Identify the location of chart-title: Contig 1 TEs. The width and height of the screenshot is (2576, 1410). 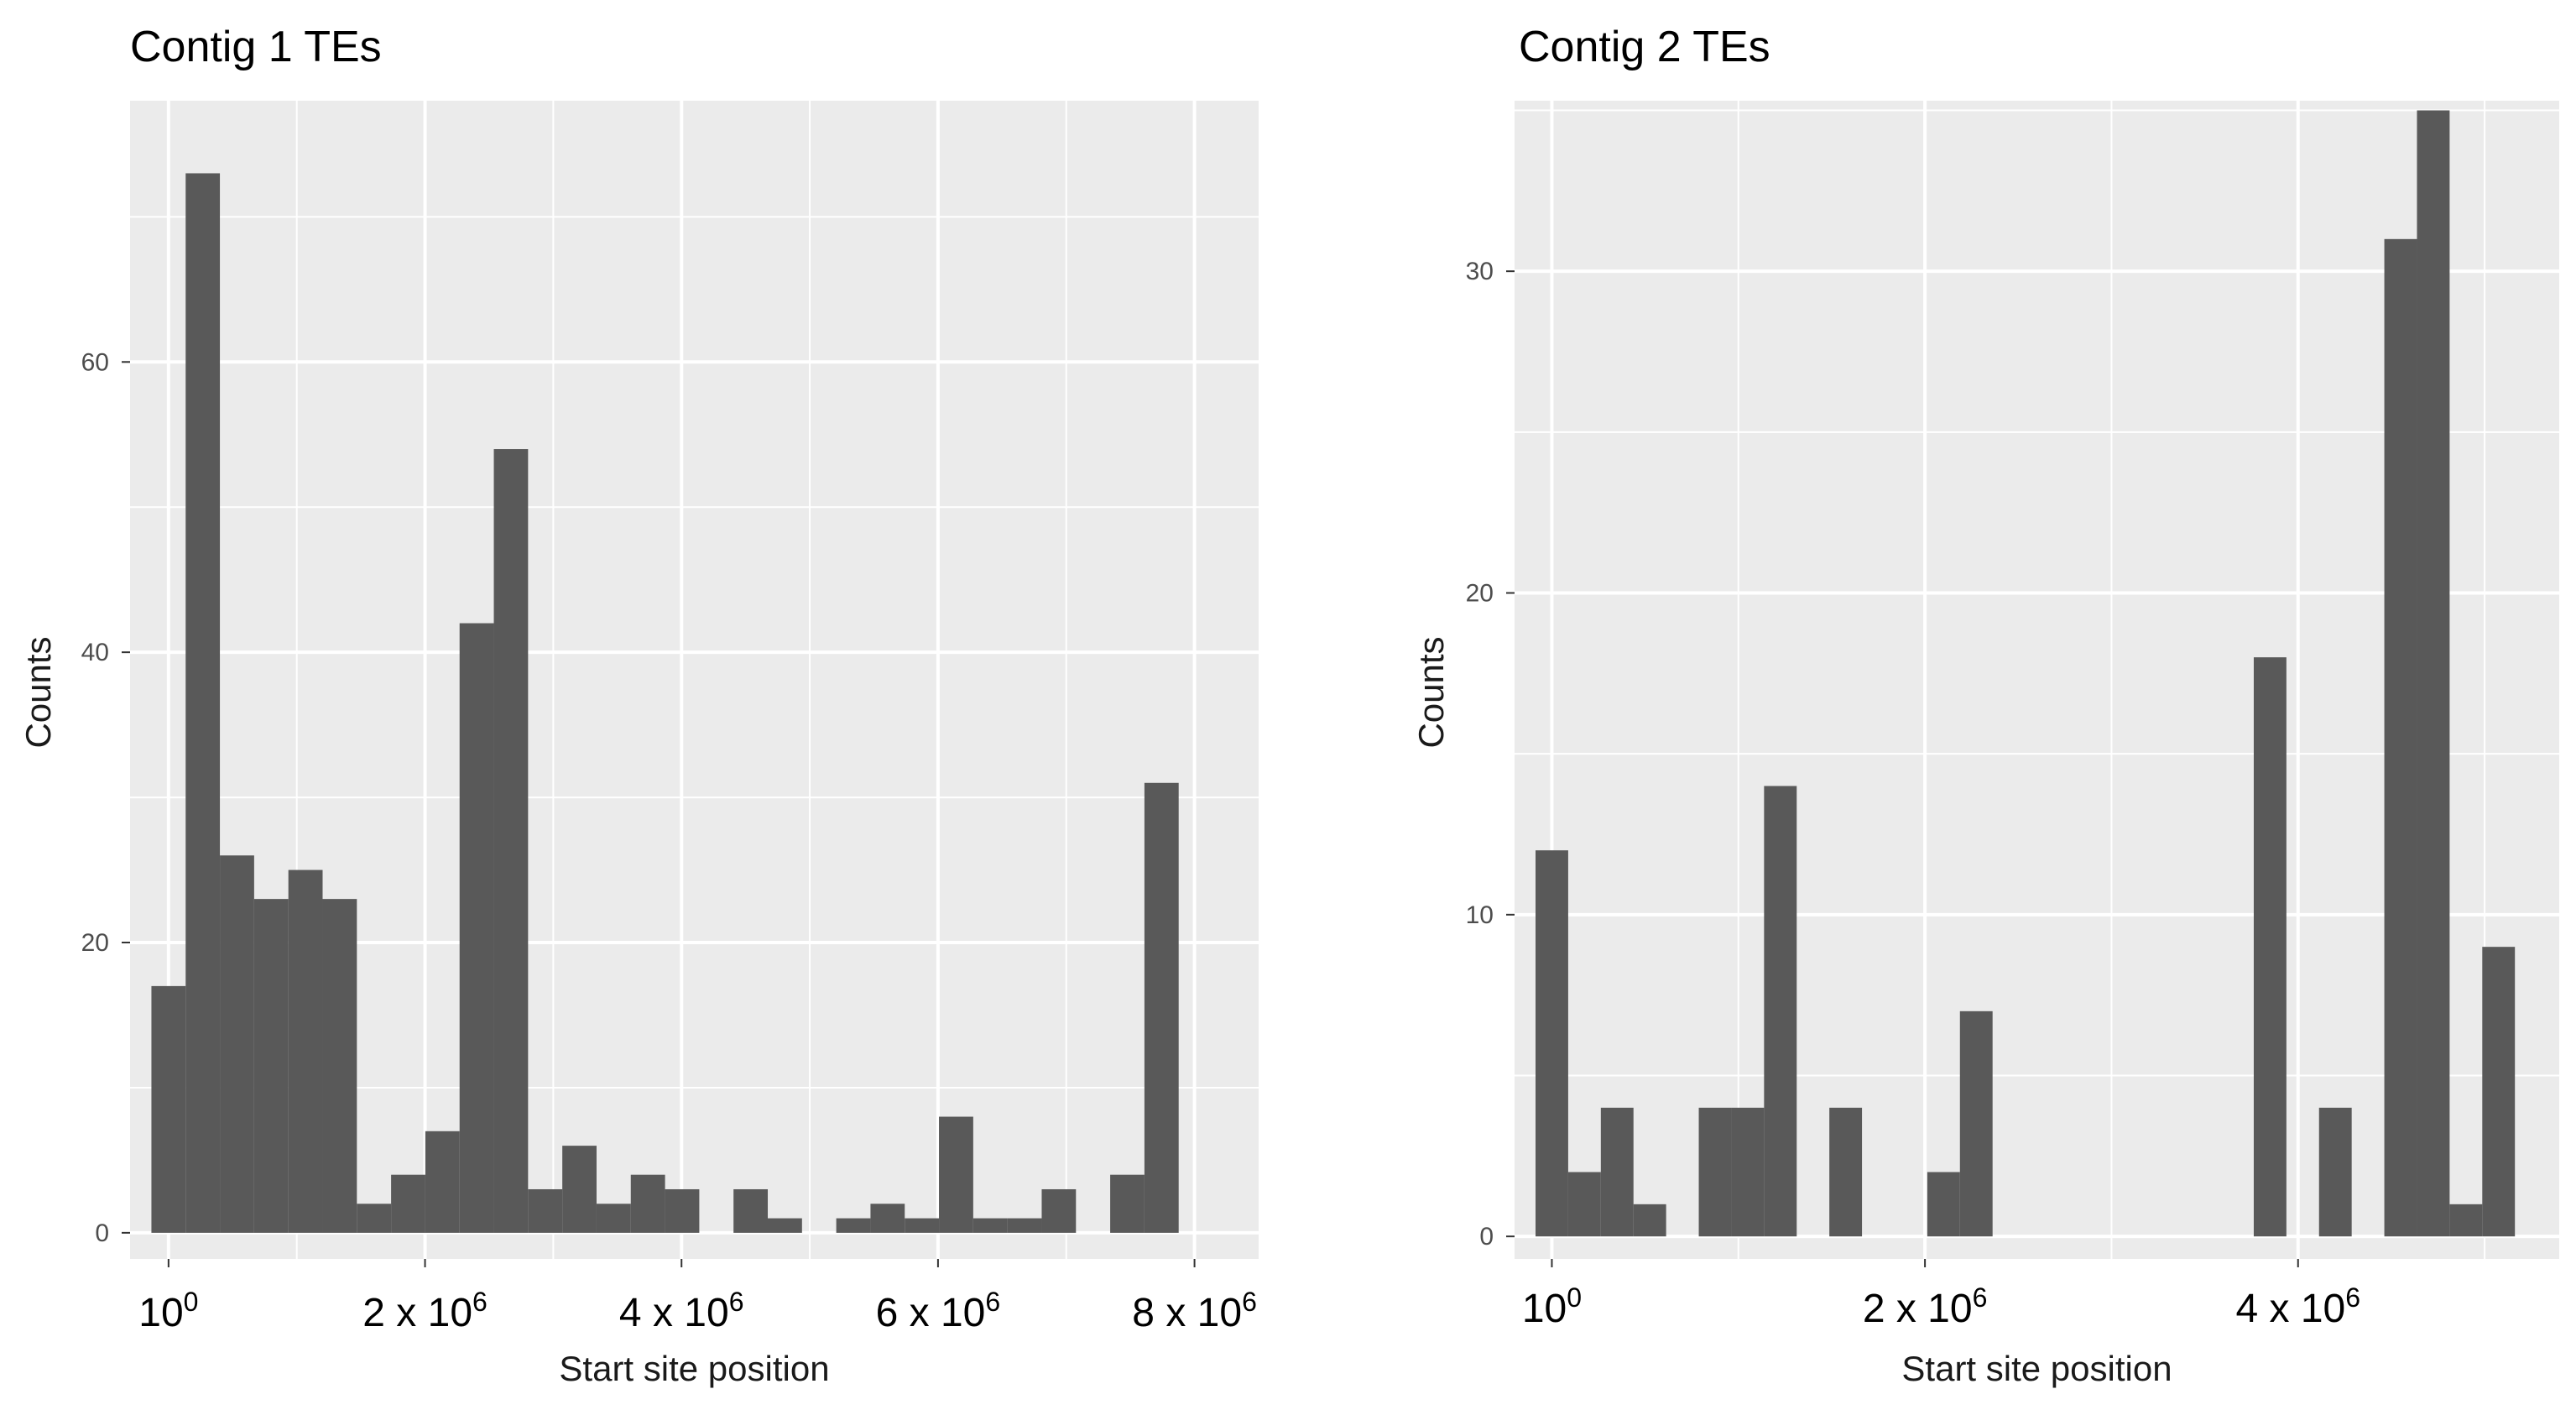
(256, 47).